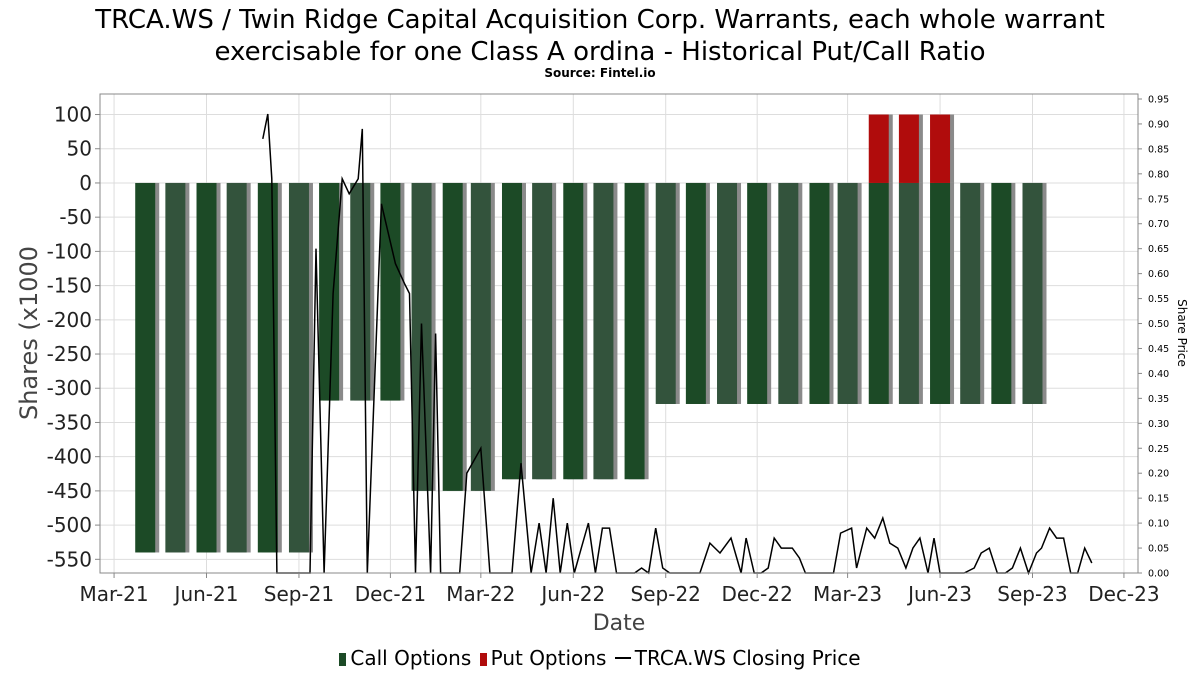 This screenshot has width=1200, height=675. I want to click on y2-tick-label: 0.15, so click(1158, 499).